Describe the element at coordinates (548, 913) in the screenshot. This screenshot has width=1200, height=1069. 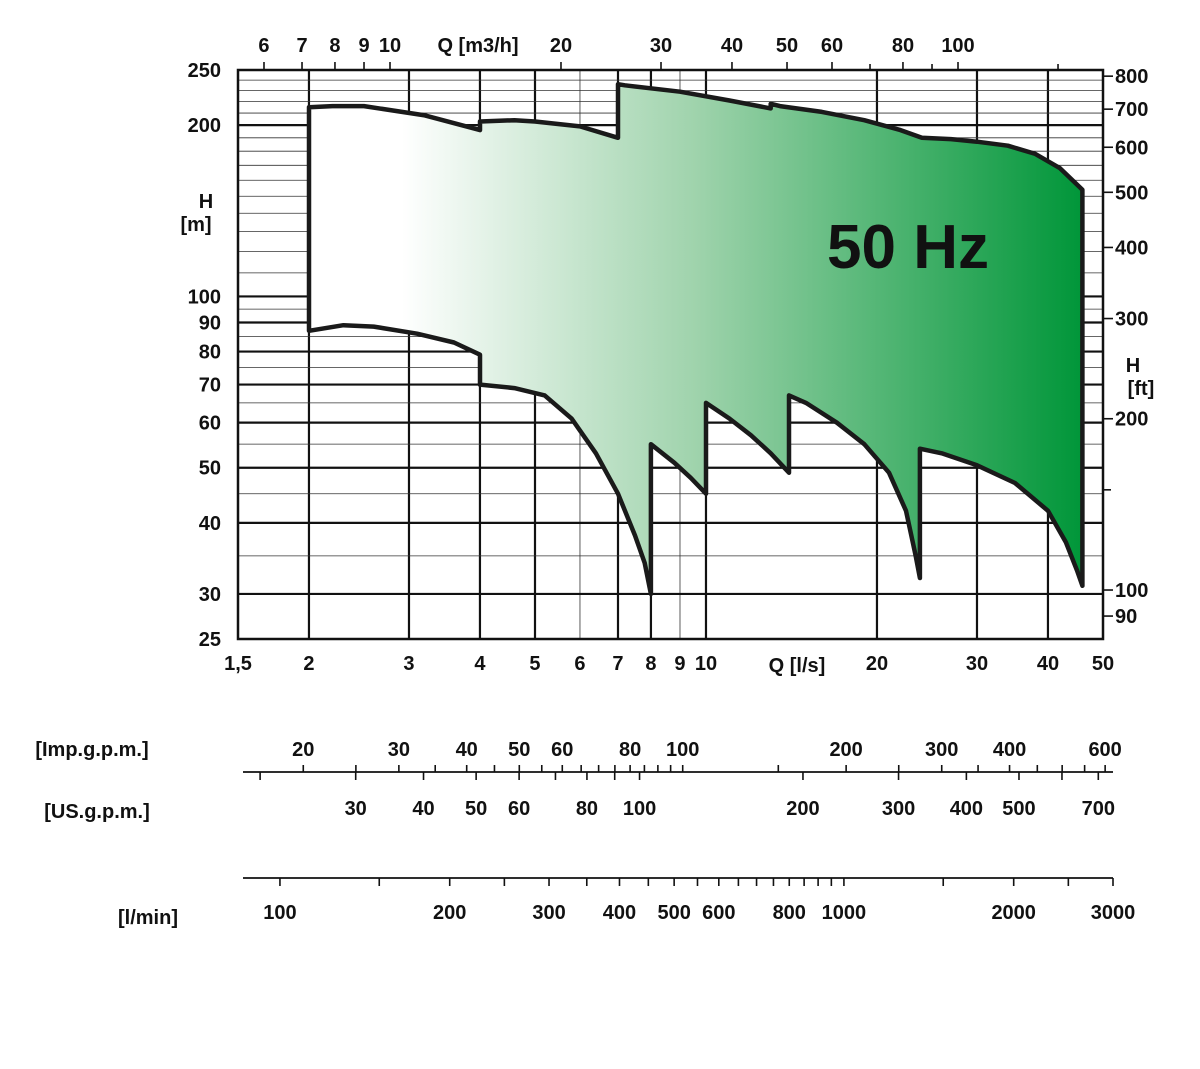
I see `lmin-label: 300` at that location.